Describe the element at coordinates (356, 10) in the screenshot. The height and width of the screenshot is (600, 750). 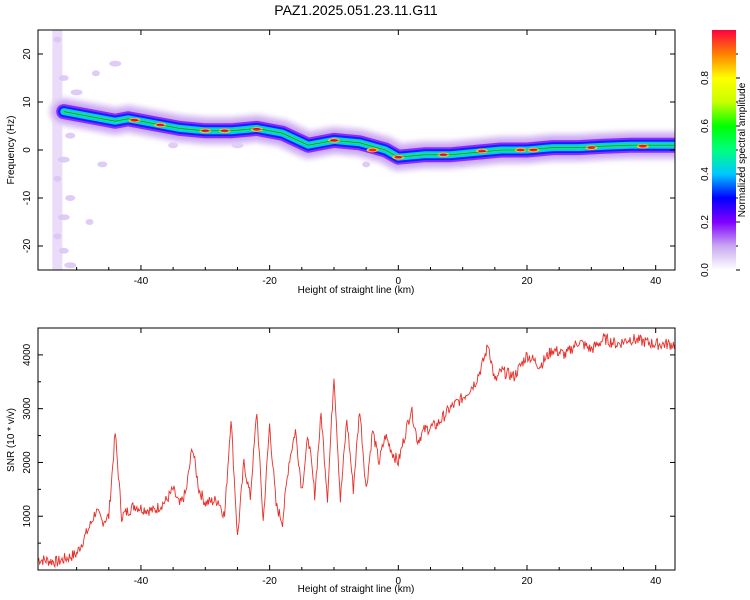
I see `chart-title: PAZ1.2025.051.23.11.G11` at that location.